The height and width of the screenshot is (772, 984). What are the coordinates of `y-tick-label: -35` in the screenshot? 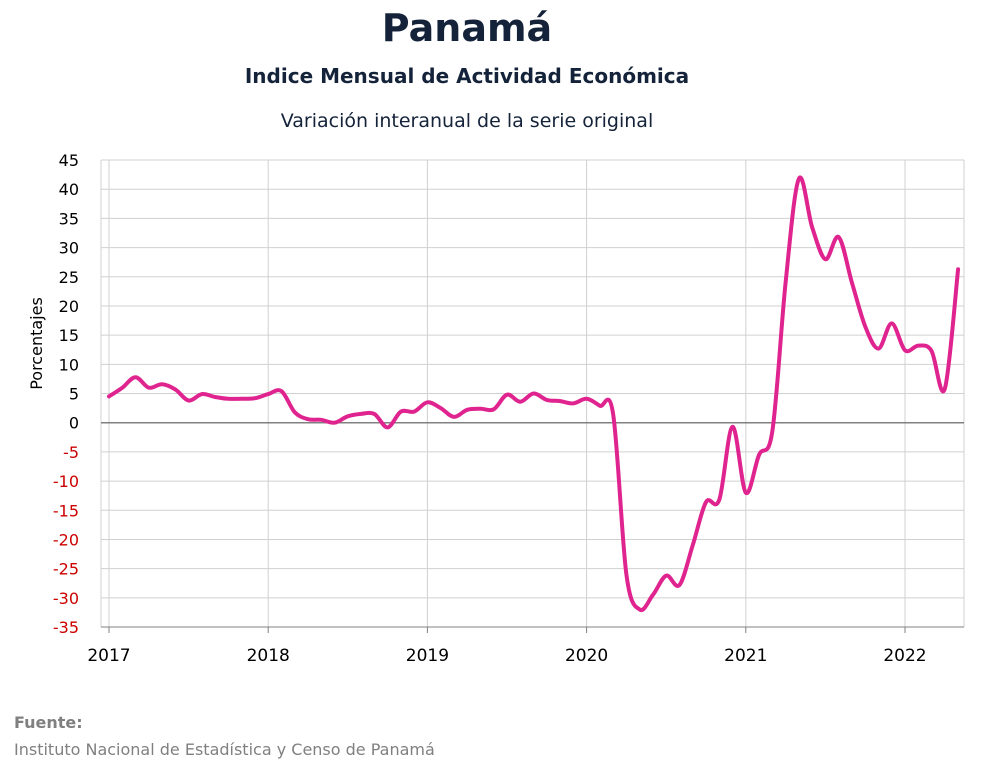 It's located at (66, 627).